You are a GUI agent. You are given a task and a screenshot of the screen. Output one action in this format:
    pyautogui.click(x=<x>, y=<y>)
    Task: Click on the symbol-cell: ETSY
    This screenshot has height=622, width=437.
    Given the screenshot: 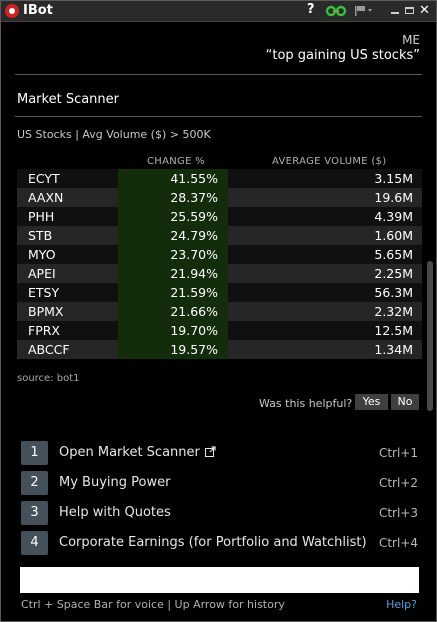 What is the action you would take?
    pyautogui.click(x=44, y=292)
    